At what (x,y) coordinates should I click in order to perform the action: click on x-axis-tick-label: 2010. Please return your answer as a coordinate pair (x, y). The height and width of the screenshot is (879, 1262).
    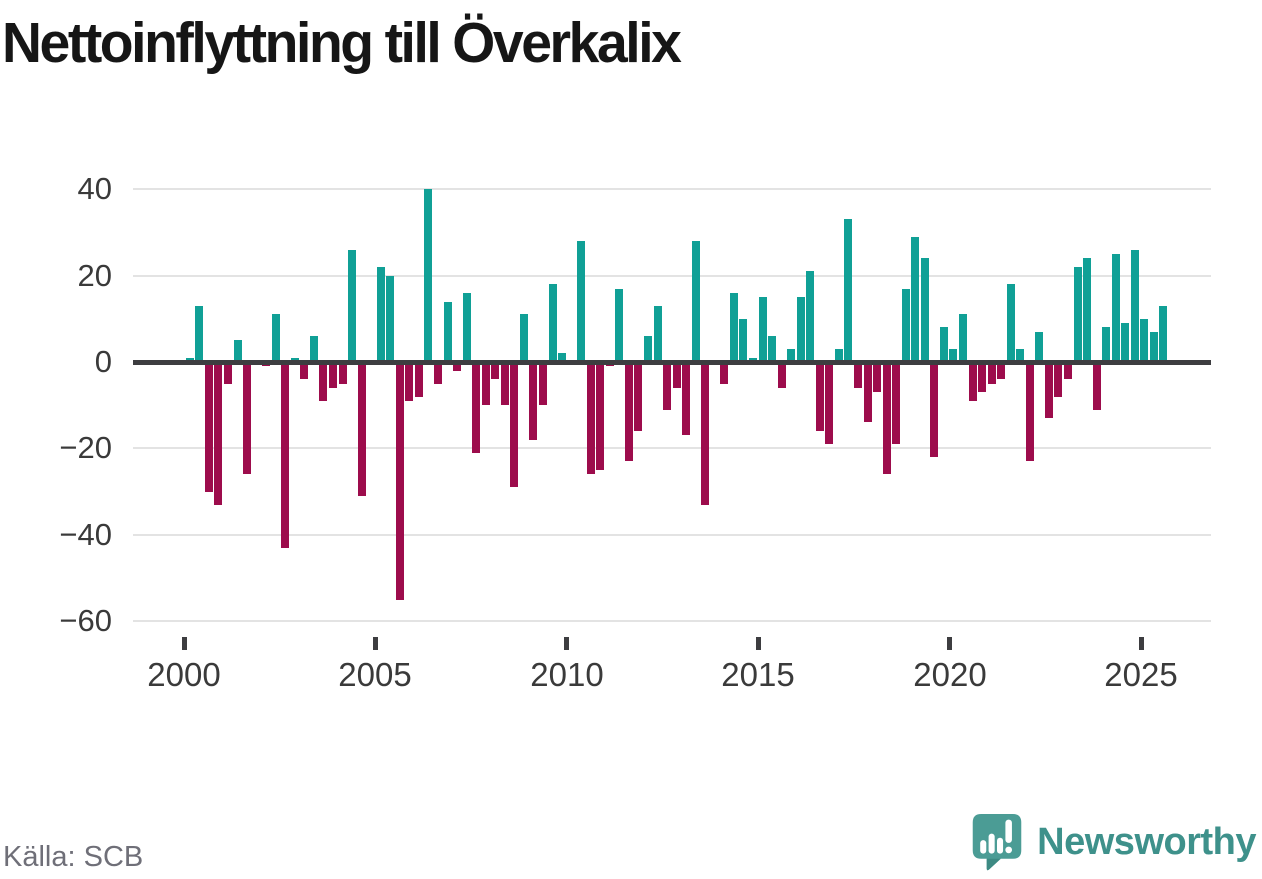
    Looking at the image, I should click on (567, 674).